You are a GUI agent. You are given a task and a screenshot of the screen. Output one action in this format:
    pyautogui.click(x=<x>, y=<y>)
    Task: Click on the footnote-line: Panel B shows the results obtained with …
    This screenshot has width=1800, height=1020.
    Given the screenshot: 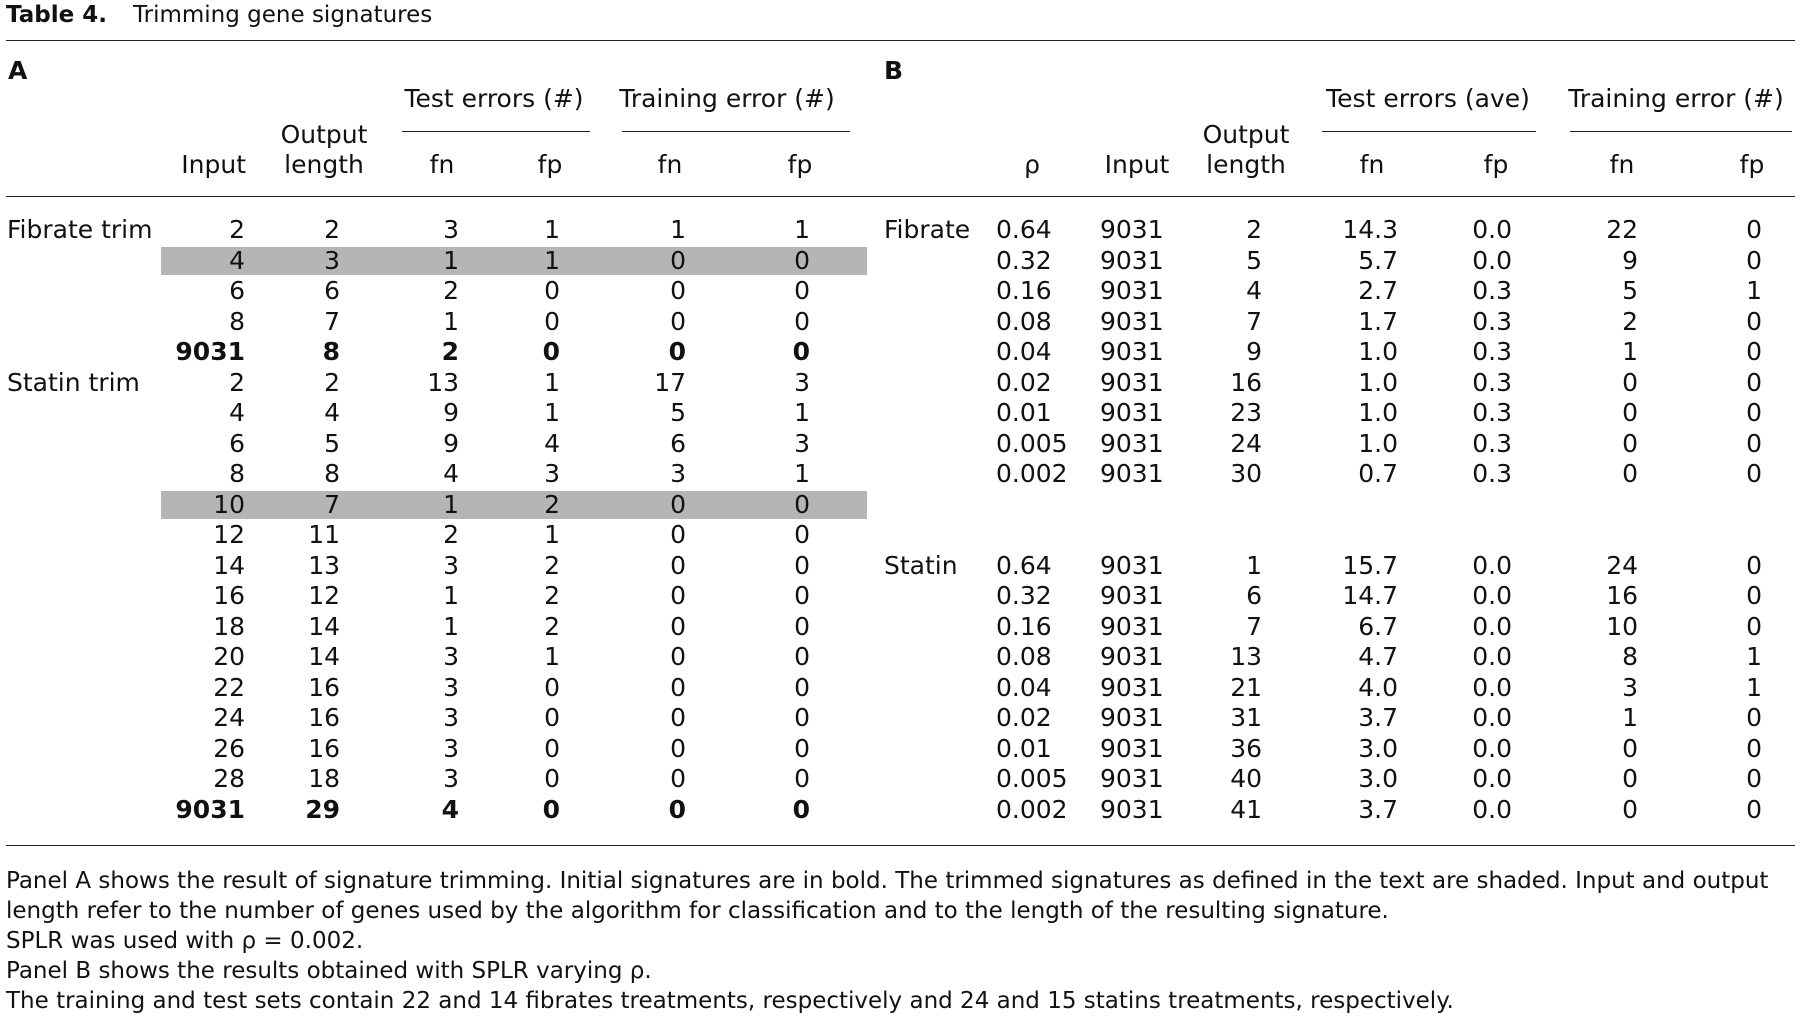 What is the action you would take?
    pyautogui.click(x=329, y=971)
    